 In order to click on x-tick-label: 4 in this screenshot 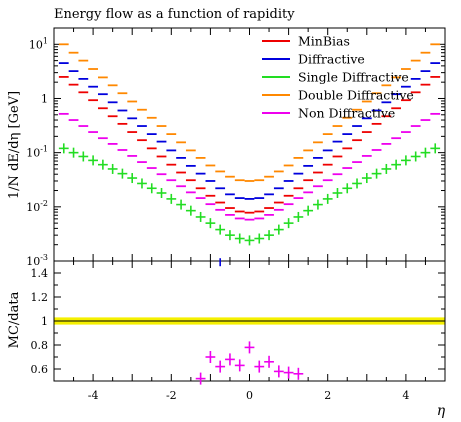, I will do `click(405, 395)`.